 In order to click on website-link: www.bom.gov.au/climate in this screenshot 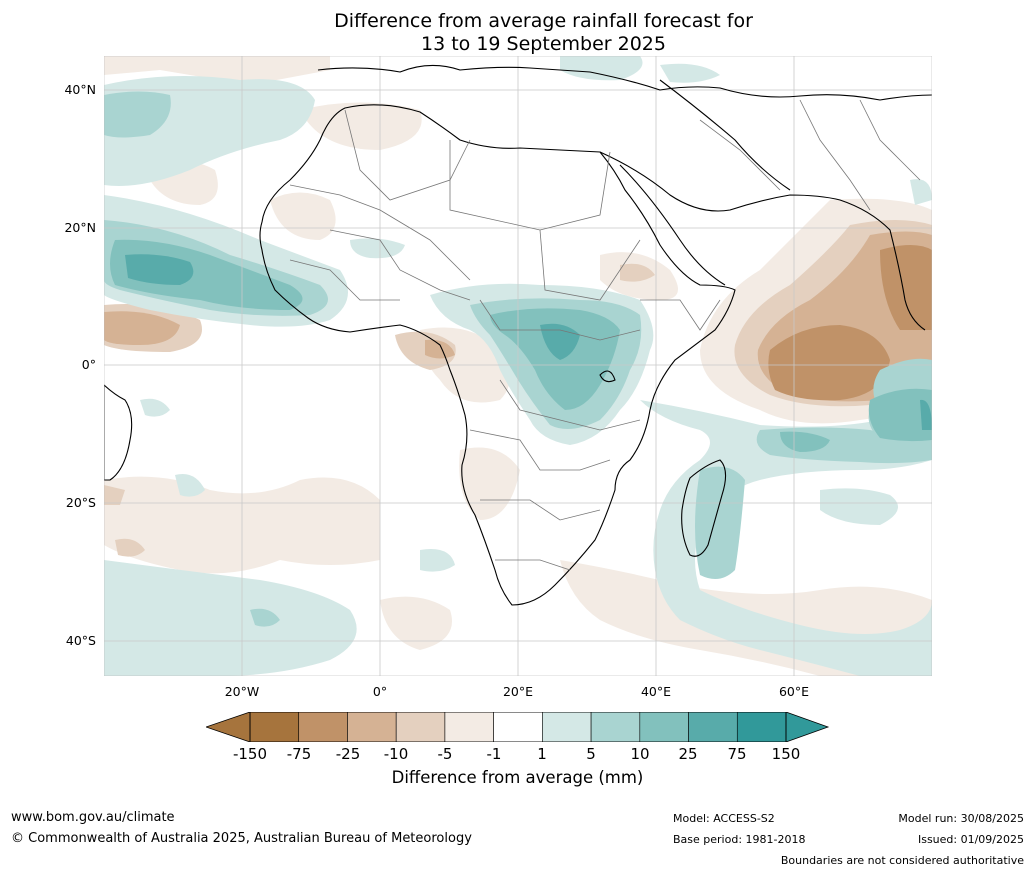, I will do `click(93, 817)`.